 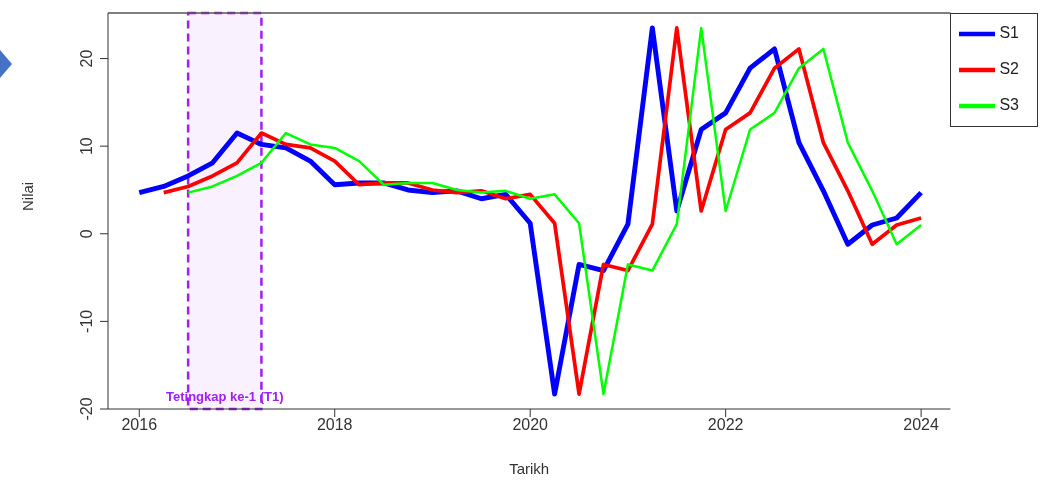 I want to click on legend-label: S2, so click(x=1009, y=69).